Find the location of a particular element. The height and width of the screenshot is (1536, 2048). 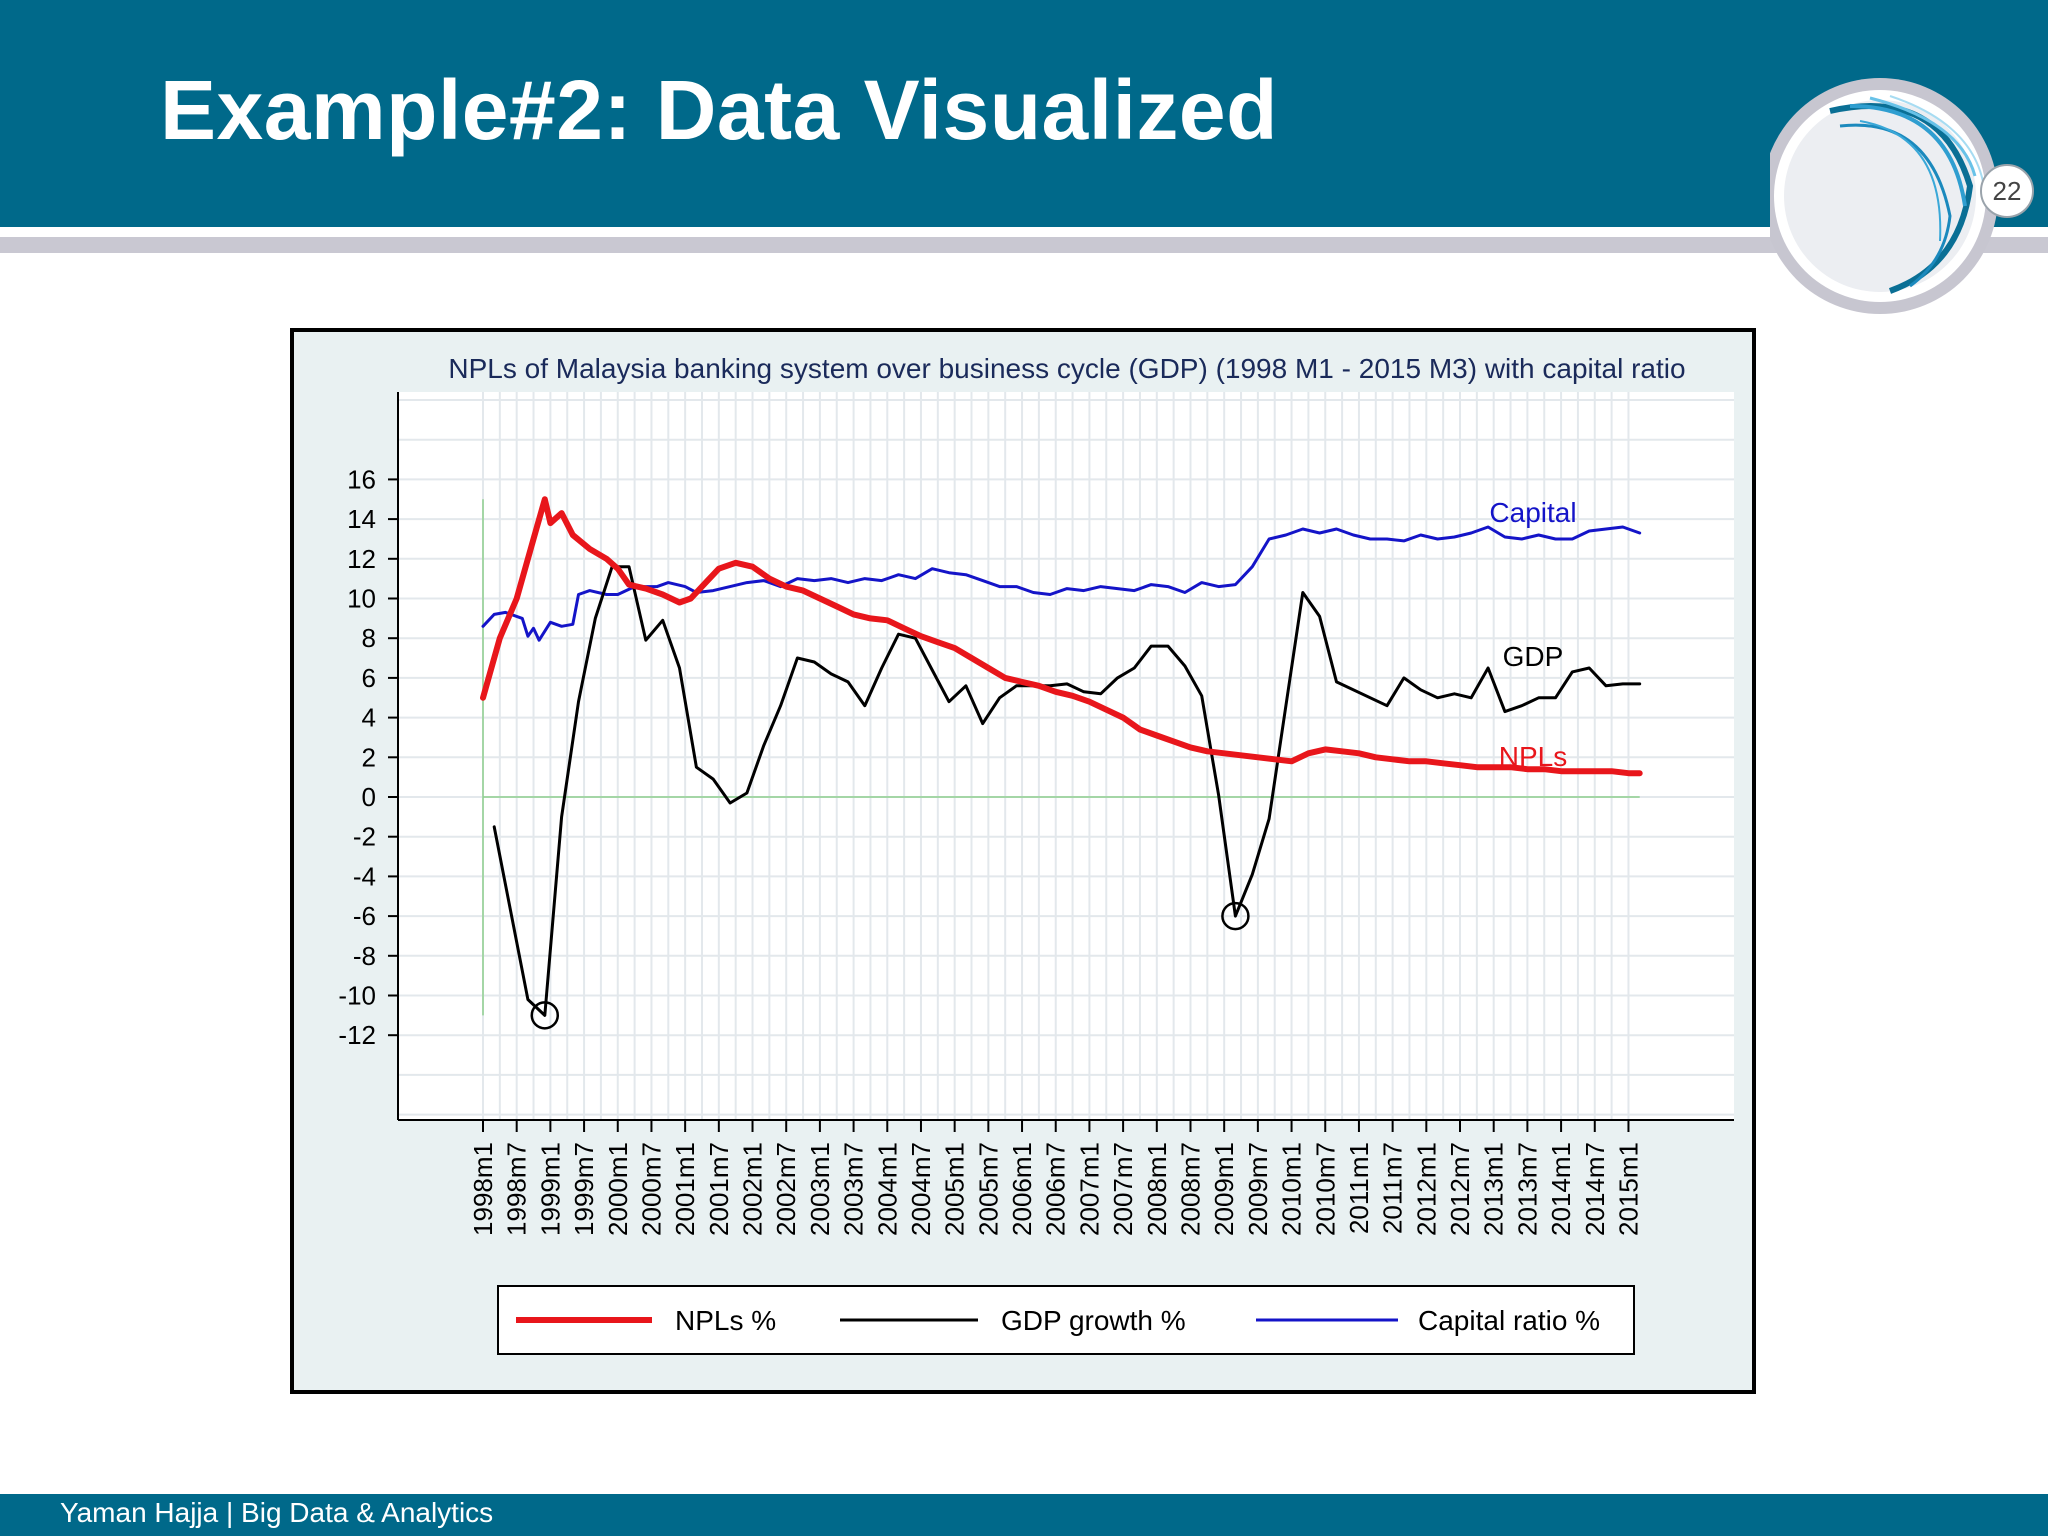

x-tick-label: 2012m1 is located at coordinates (1426, 1189).